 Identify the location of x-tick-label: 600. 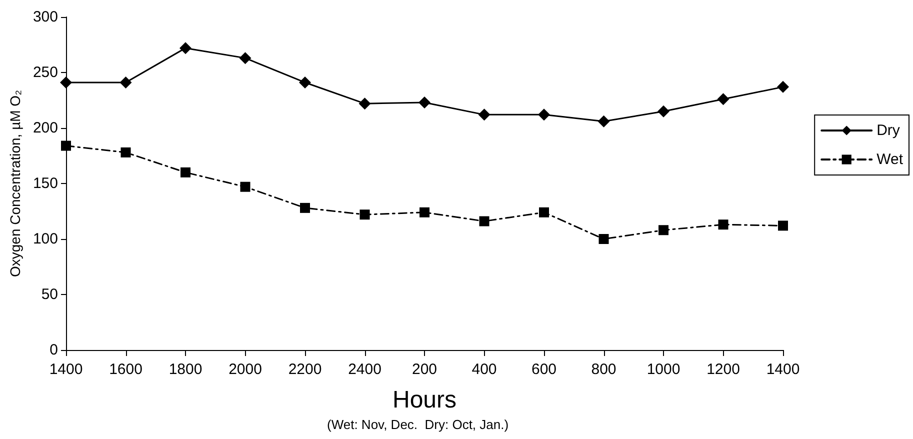
(544, 369).